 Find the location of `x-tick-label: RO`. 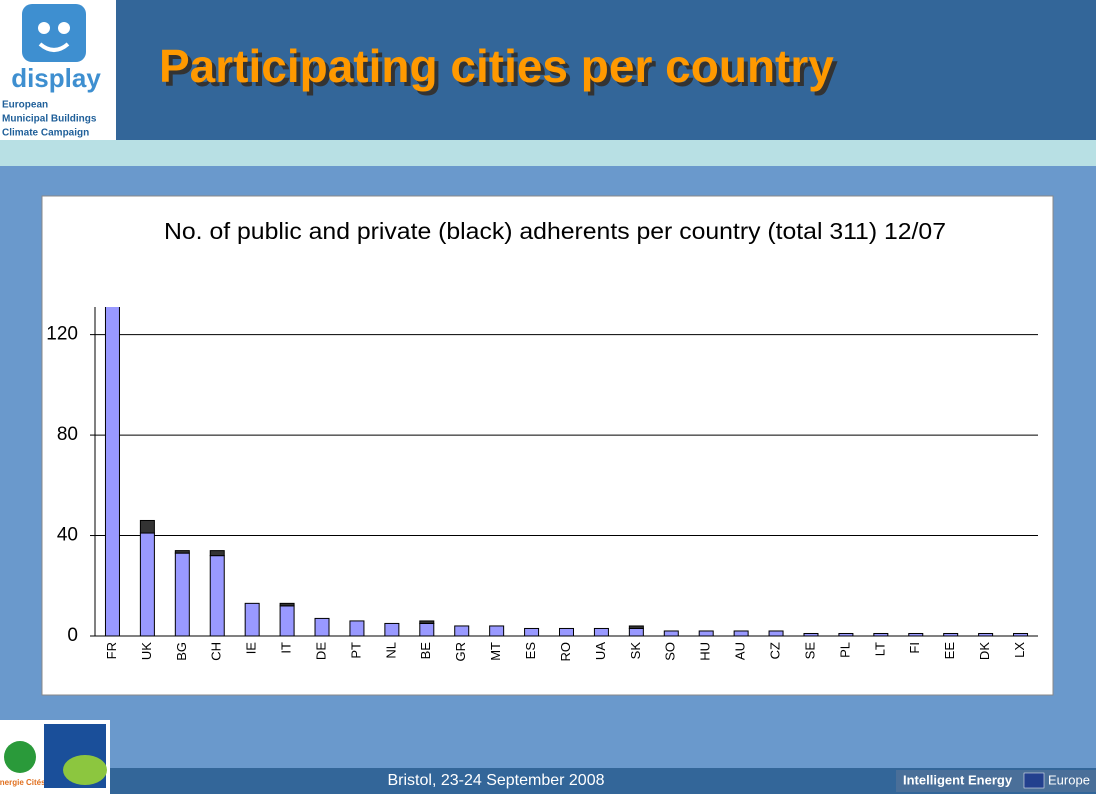

x-tick-label: RO is located at coordinates (565, 652).